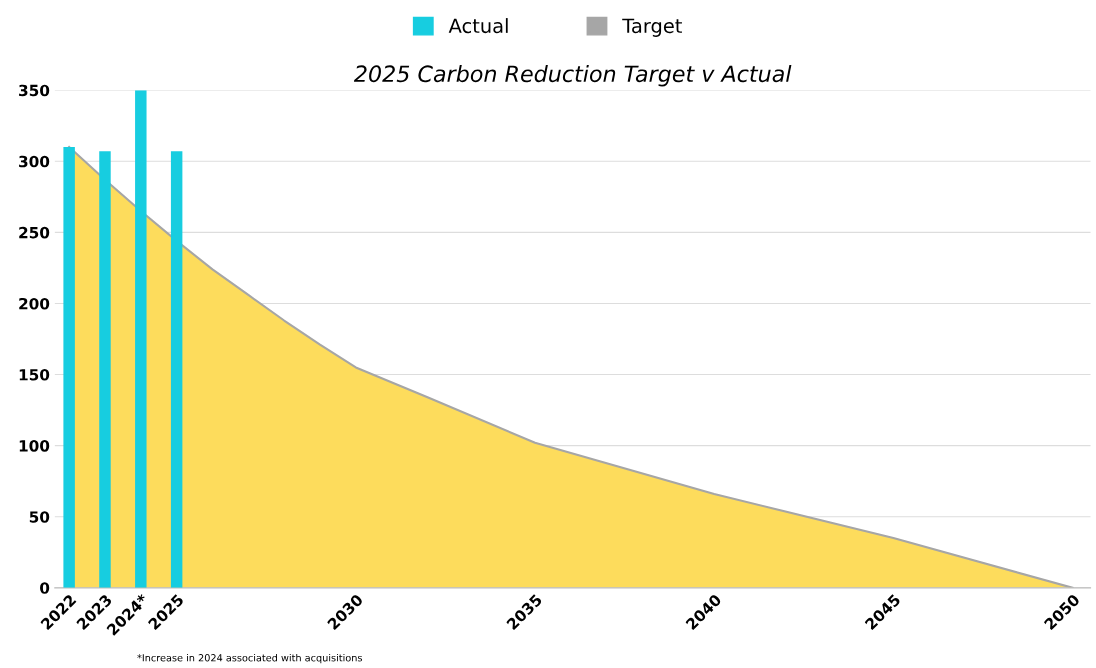 The image size is (1096, 668). Describe the element at coordinates (34, 90) in the screenshot. I see `y-tick-label: 350` at that location.